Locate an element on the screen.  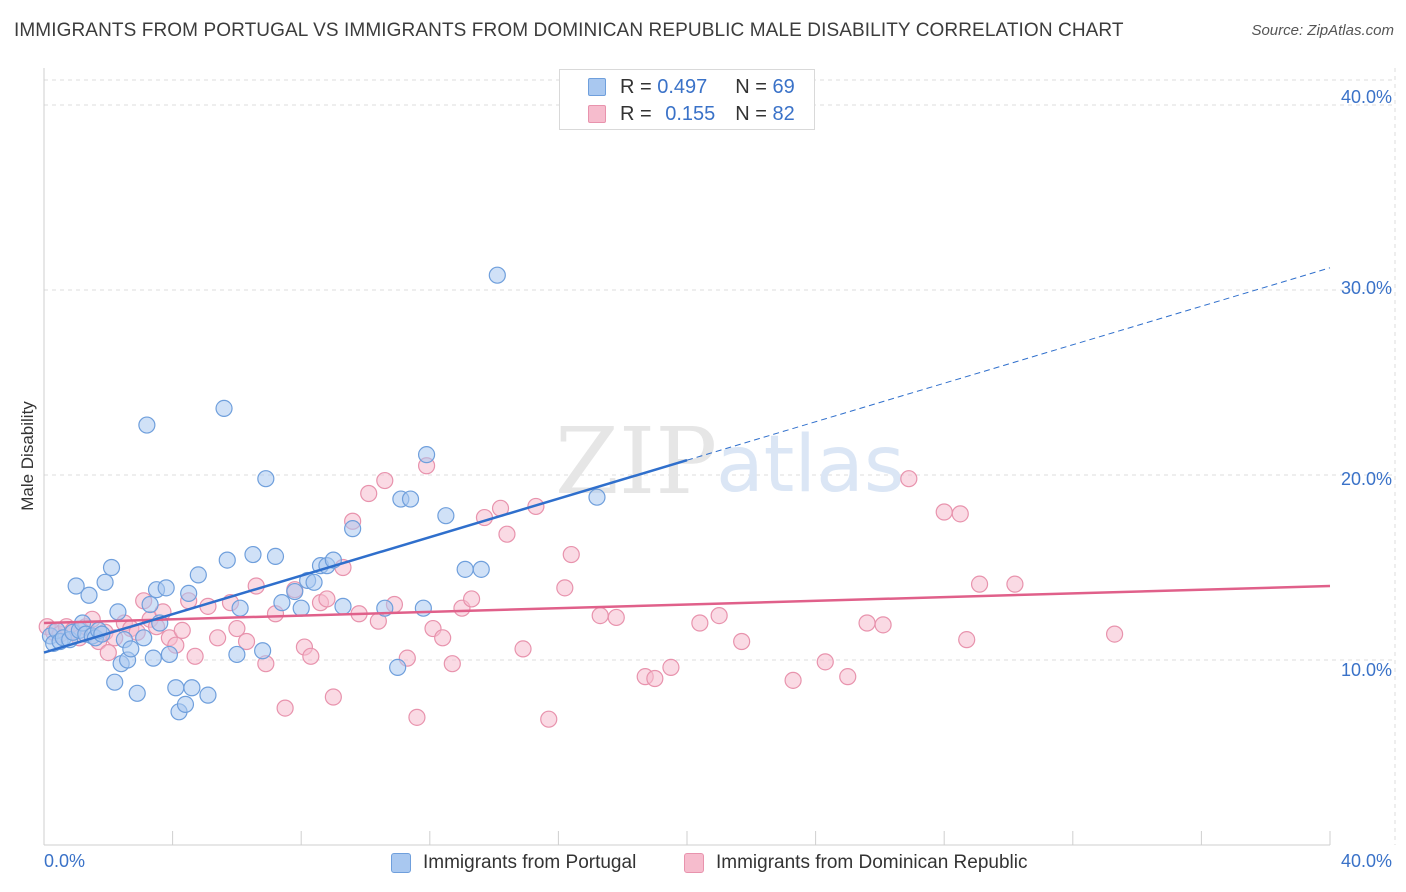
portugal-swatch is located at coordinates (597, 87).